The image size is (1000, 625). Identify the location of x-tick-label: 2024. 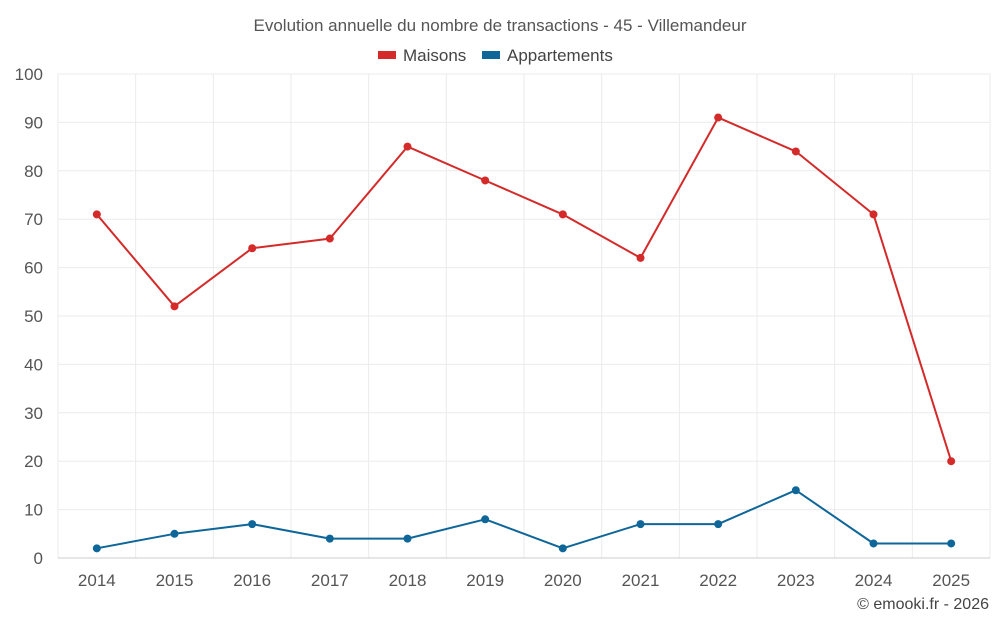
(874, 580).